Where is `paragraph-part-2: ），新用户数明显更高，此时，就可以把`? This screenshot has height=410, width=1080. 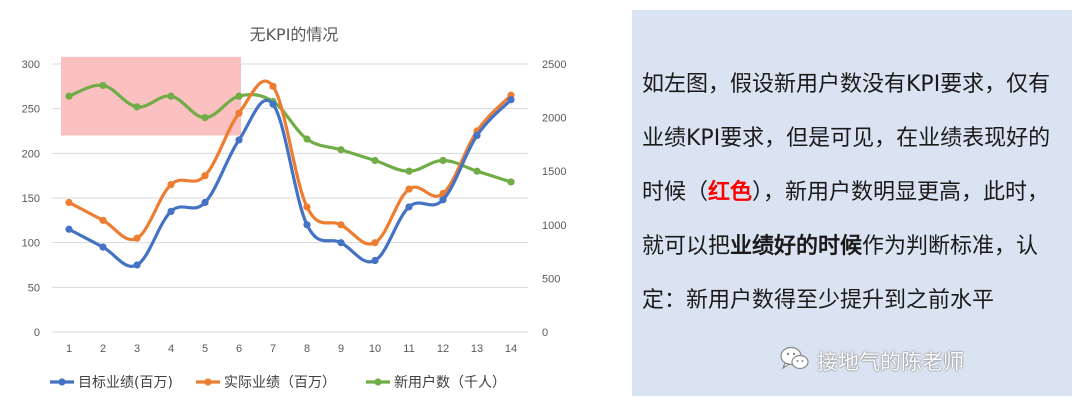 paragraph-part-2: ），新用户数明显更高，此时，就可以把 is located at coordinates (846, 219).